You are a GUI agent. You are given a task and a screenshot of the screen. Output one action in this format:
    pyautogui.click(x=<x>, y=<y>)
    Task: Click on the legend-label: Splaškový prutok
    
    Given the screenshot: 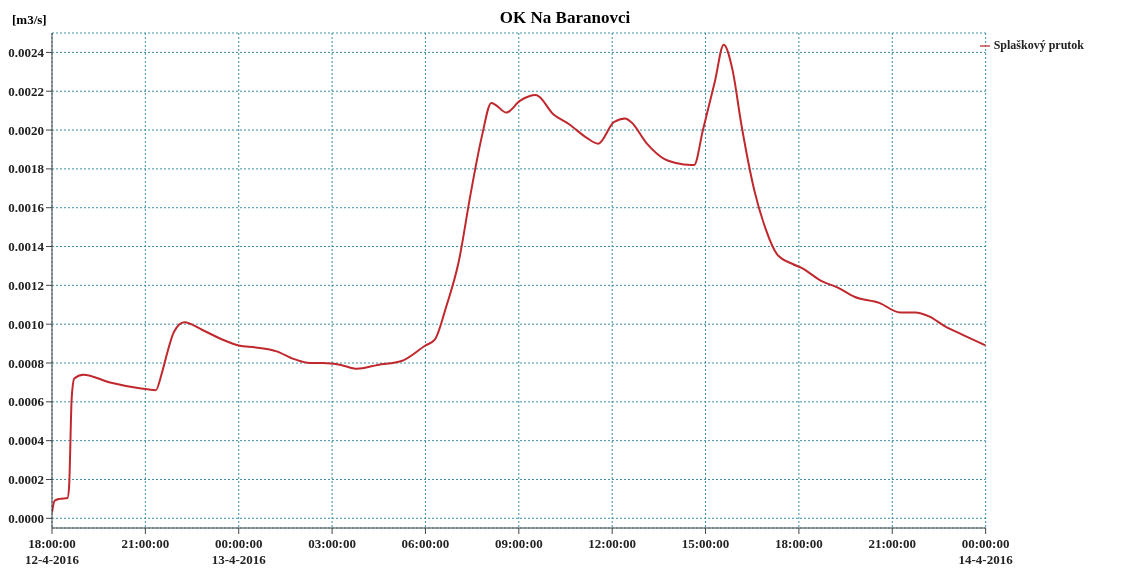 What is the action you would take?
    pyautogui.click(x=1038, y=45)
    